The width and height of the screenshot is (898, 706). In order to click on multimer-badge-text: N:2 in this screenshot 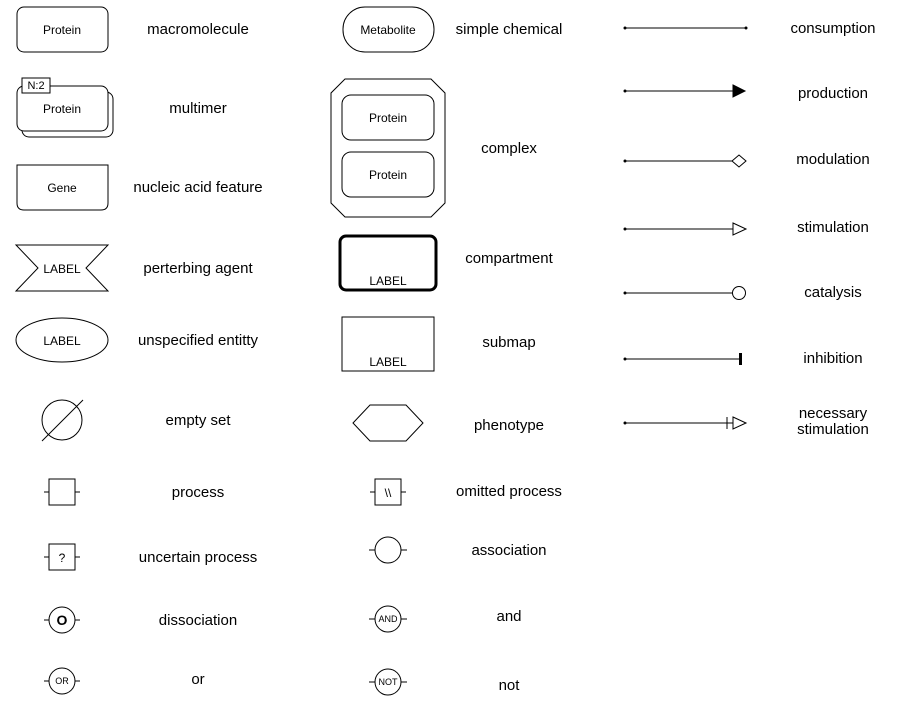, I will do `click(35, 86)`.